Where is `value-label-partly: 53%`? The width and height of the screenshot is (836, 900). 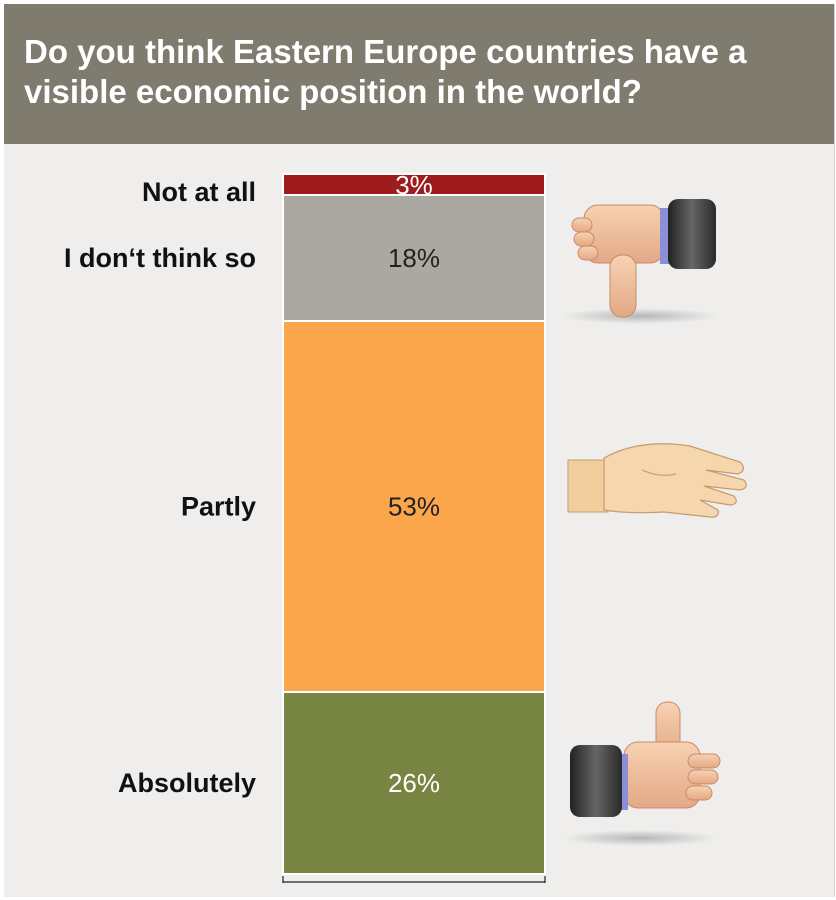 value-label-partly: 53% is located at coordinates (414, 507).